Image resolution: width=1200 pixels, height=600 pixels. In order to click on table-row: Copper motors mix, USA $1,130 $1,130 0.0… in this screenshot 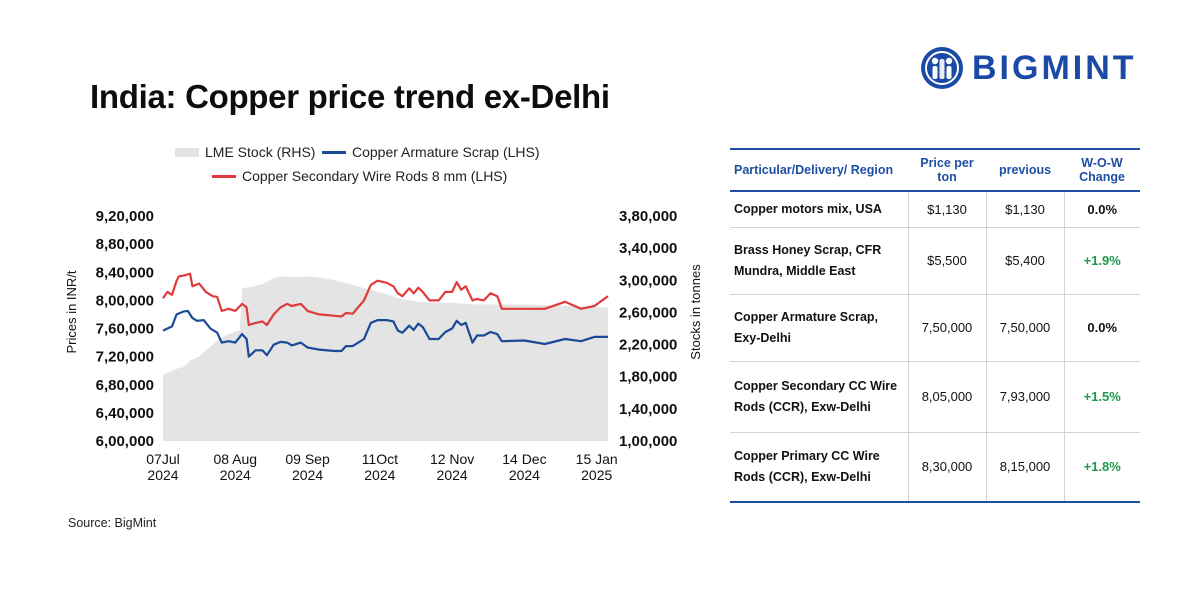, I will do `click(935, 209)`.